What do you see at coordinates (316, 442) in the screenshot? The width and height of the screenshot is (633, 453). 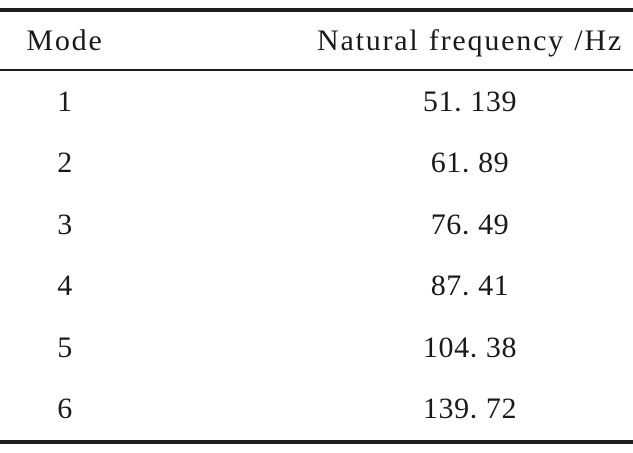 I see `table-bottom-rule` at bounding box center [316, 442].